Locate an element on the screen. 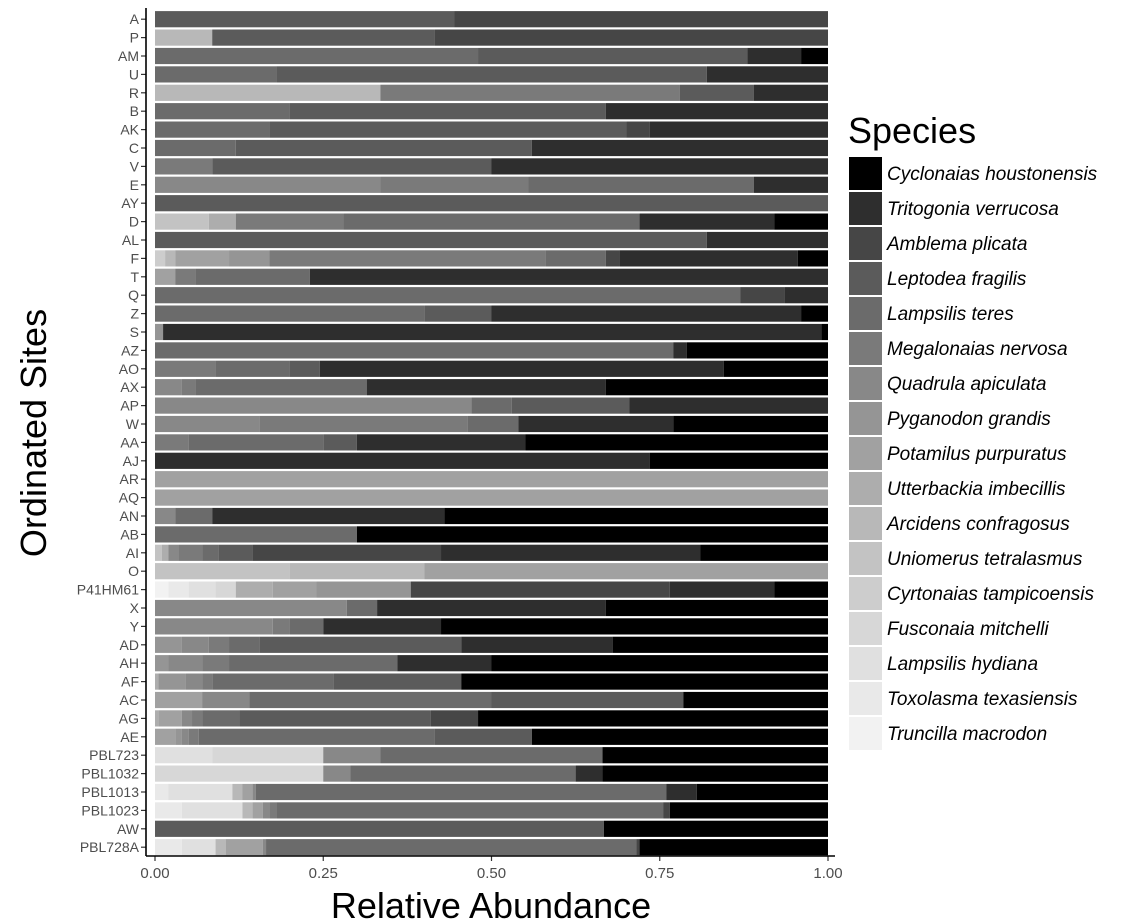 Image resolution: width=1130 pixels, height=923 pixels. site-label: PBL1023 is located at coordinates (110, 810).